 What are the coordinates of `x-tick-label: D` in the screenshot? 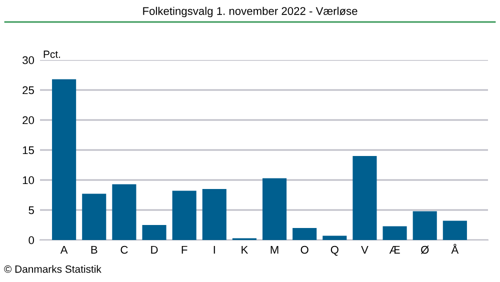 It's located at (154, 250).